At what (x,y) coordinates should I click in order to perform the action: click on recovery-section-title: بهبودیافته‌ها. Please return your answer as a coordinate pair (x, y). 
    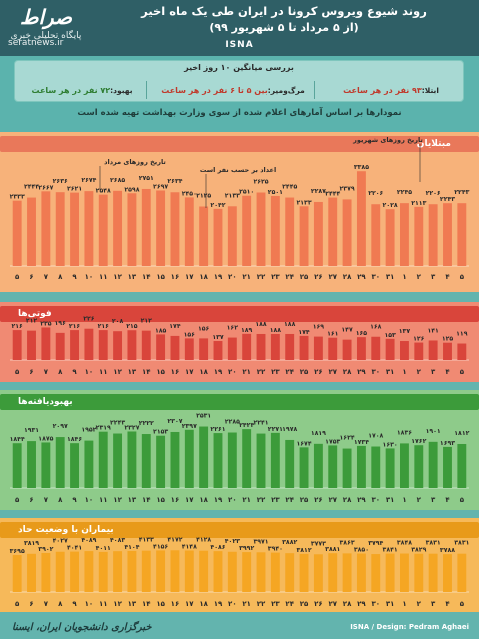
    Looking at the image, I should click on (239, 402).